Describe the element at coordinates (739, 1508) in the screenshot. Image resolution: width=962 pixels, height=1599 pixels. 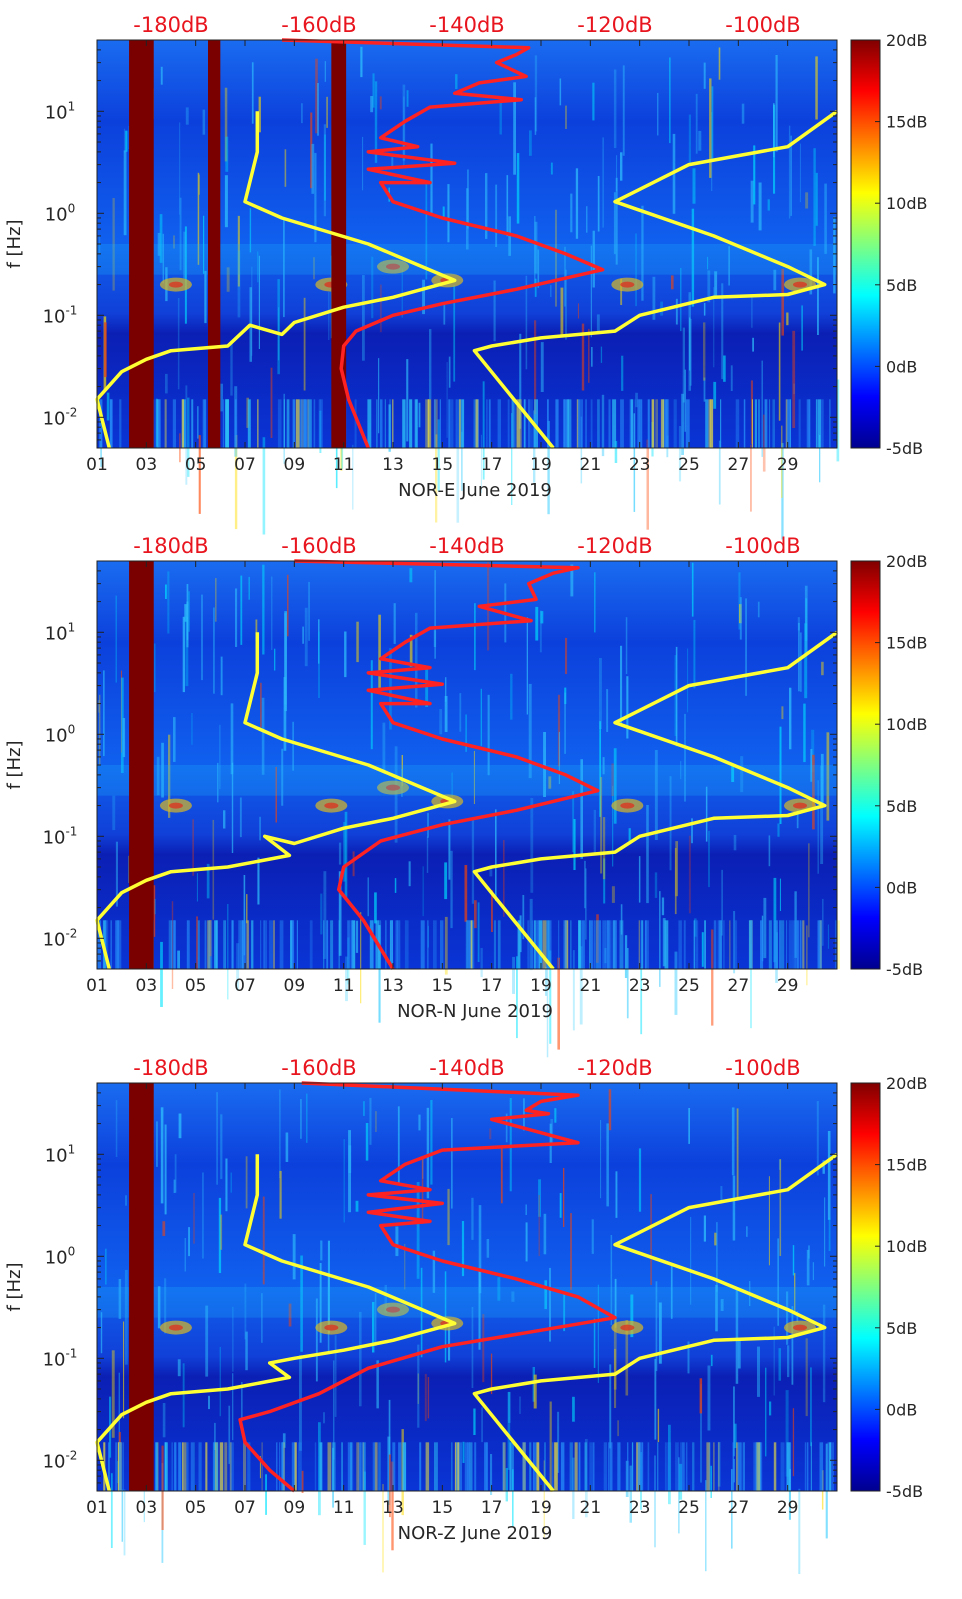
I see `x-tick-label: 27` at that location.